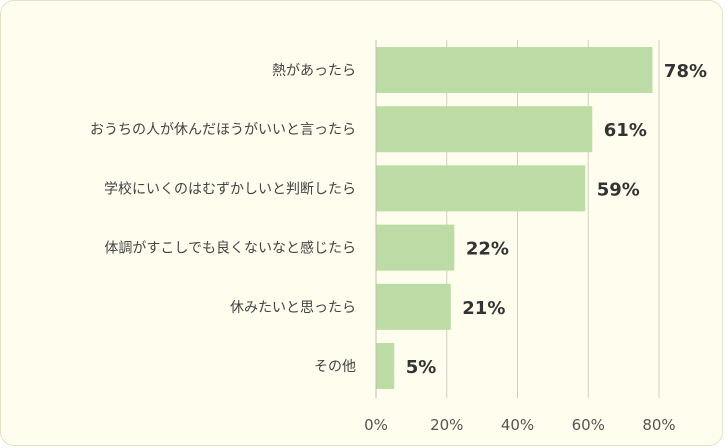 Image resolution: width=725 pixels, height=448 pixels. What do you see at coordinates (685, 71) in the screenshot?
I see `data-label: 78%` at bounding box center [685, 71].